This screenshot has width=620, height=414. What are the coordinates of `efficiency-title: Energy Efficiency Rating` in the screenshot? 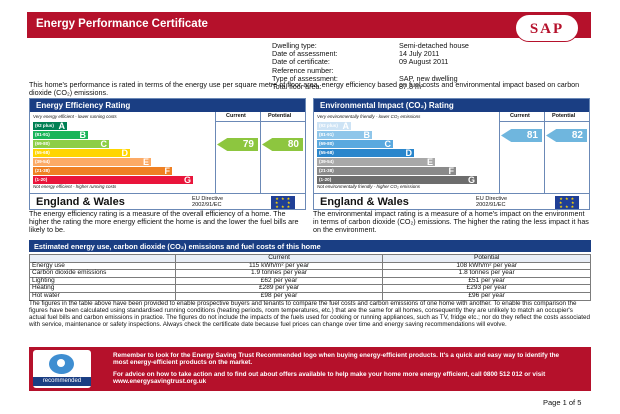 It's located at (167, 105).